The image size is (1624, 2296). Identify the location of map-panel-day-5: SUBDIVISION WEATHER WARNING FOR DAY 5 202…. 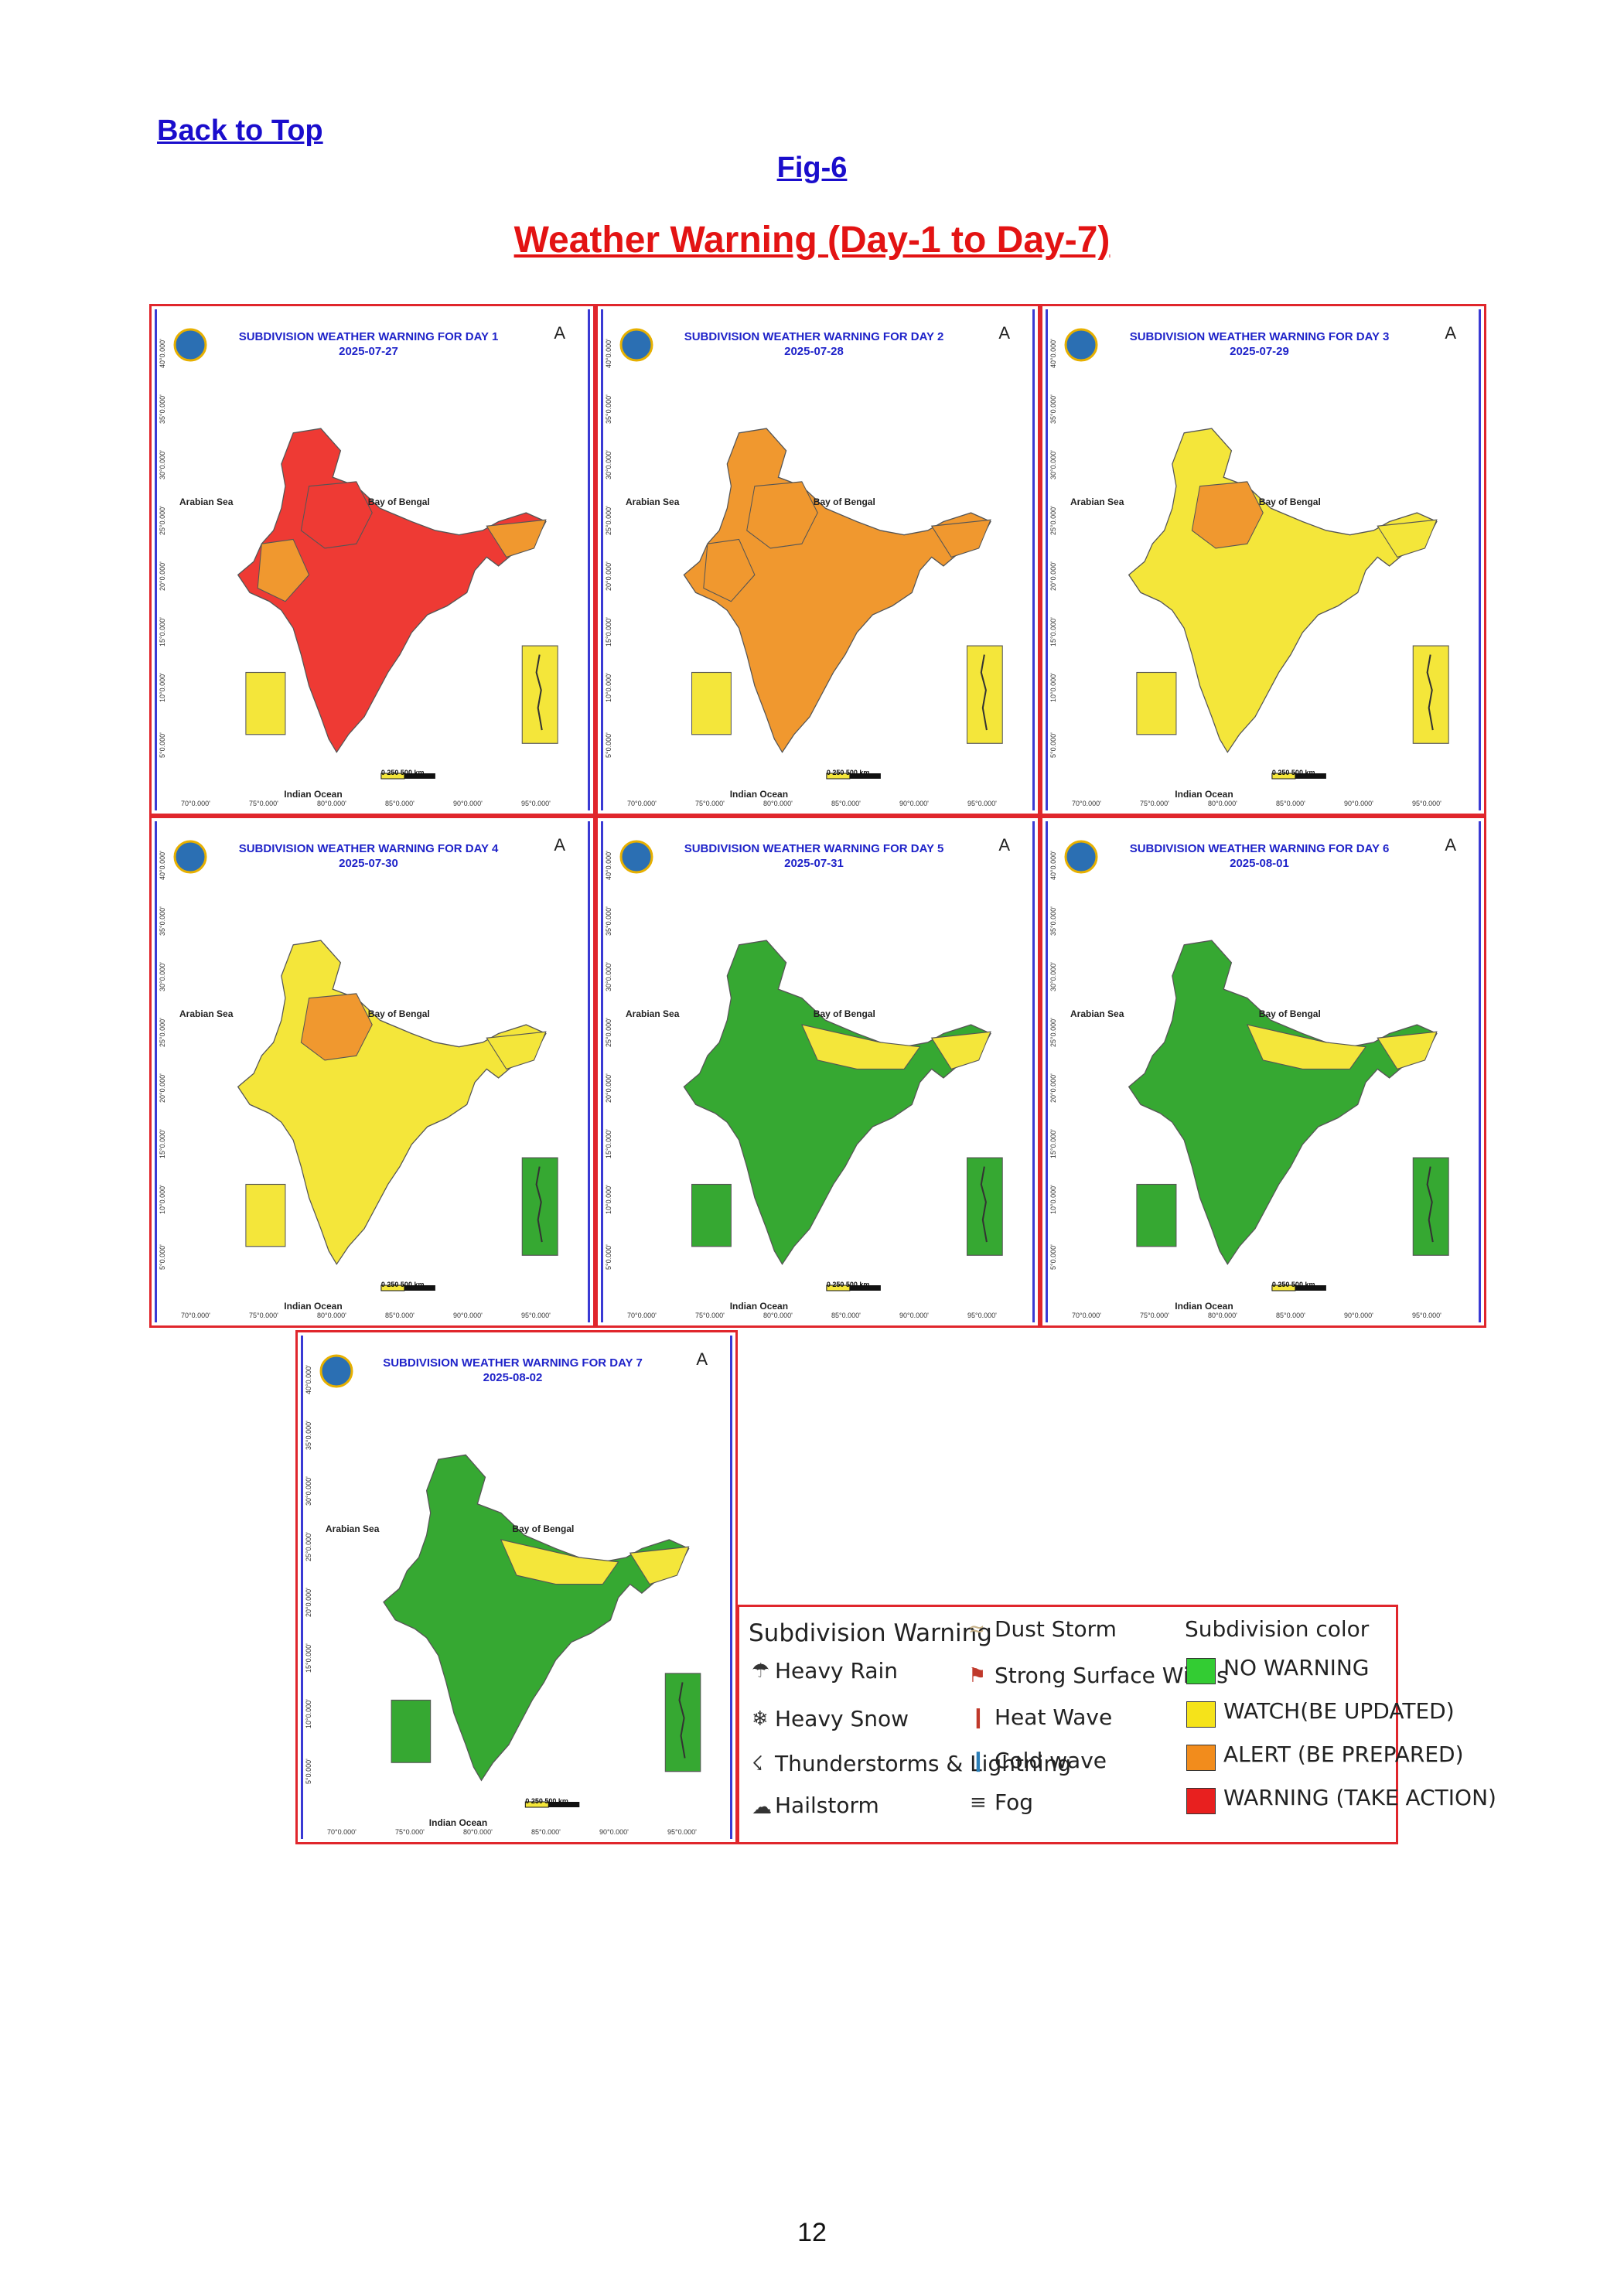
(817, 1072).